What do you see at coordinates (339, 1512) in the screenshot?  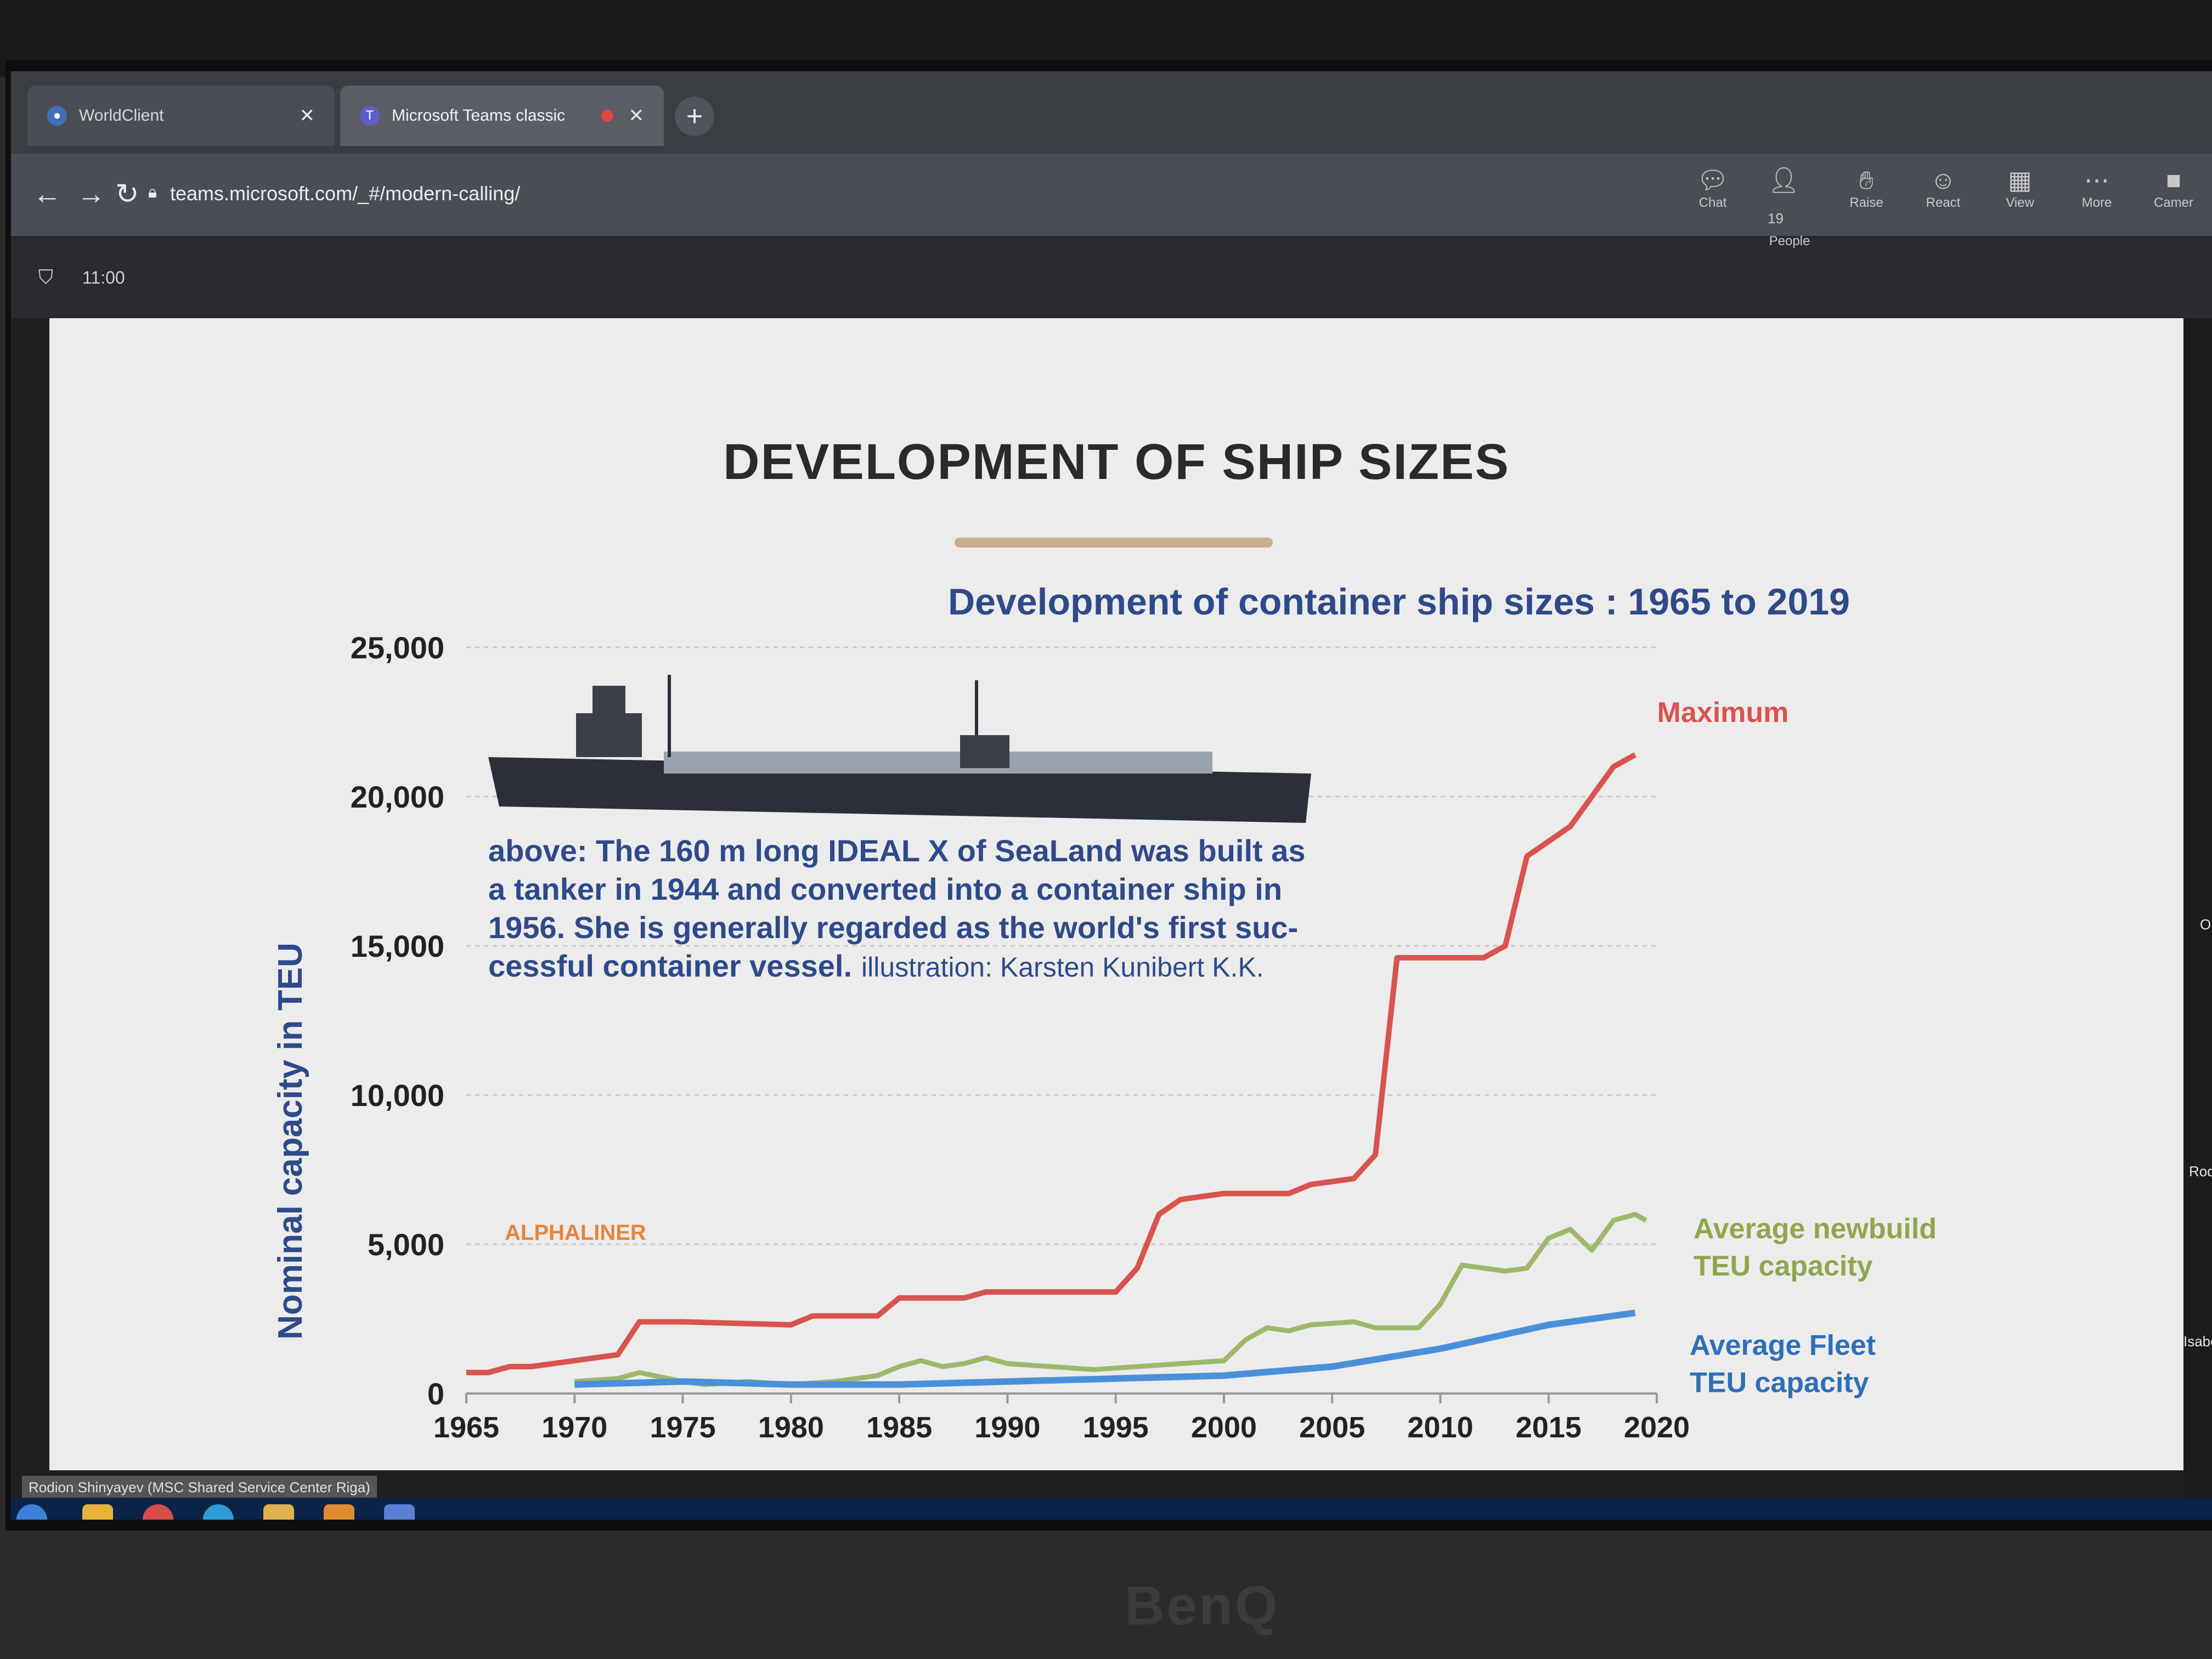 I see `media-player-icon` at bounding box center [339, 1512].